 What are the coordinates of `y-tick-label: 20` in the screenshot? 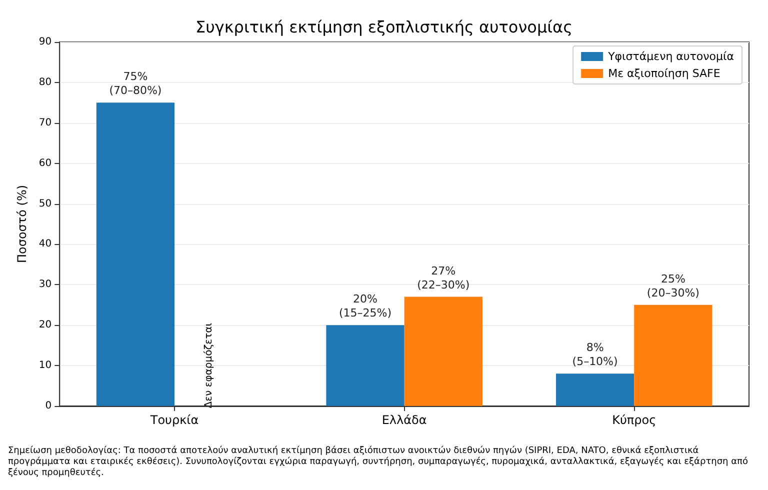 It's located at (45, 325).